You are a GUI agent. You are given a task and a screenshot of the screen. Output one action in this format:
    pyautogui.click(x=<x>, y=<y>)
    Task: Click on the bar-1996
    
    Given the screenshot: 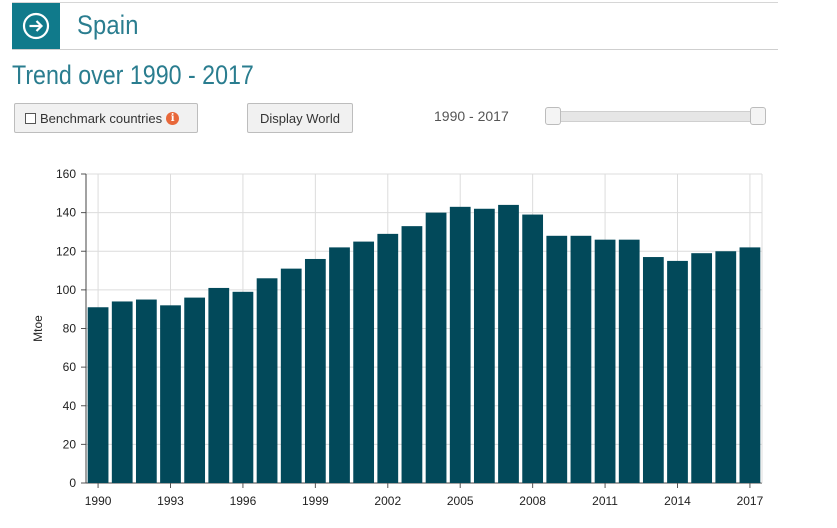 What is the action you would take?
    pyautogui.click(x=243, y=387)
    